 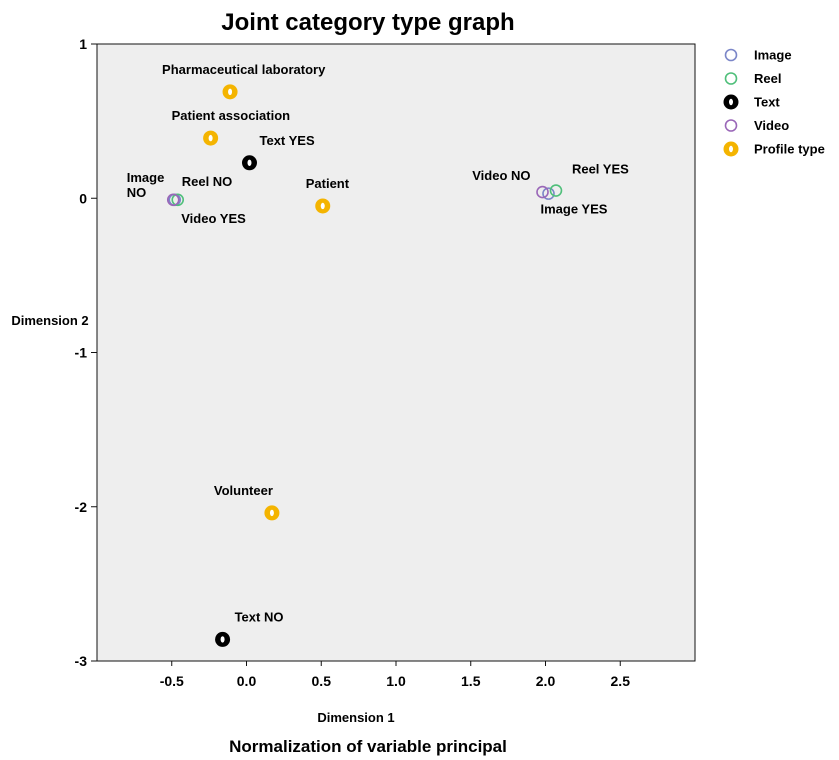 I want to click on point-patient-association-centre, so click(x=210, y=138).